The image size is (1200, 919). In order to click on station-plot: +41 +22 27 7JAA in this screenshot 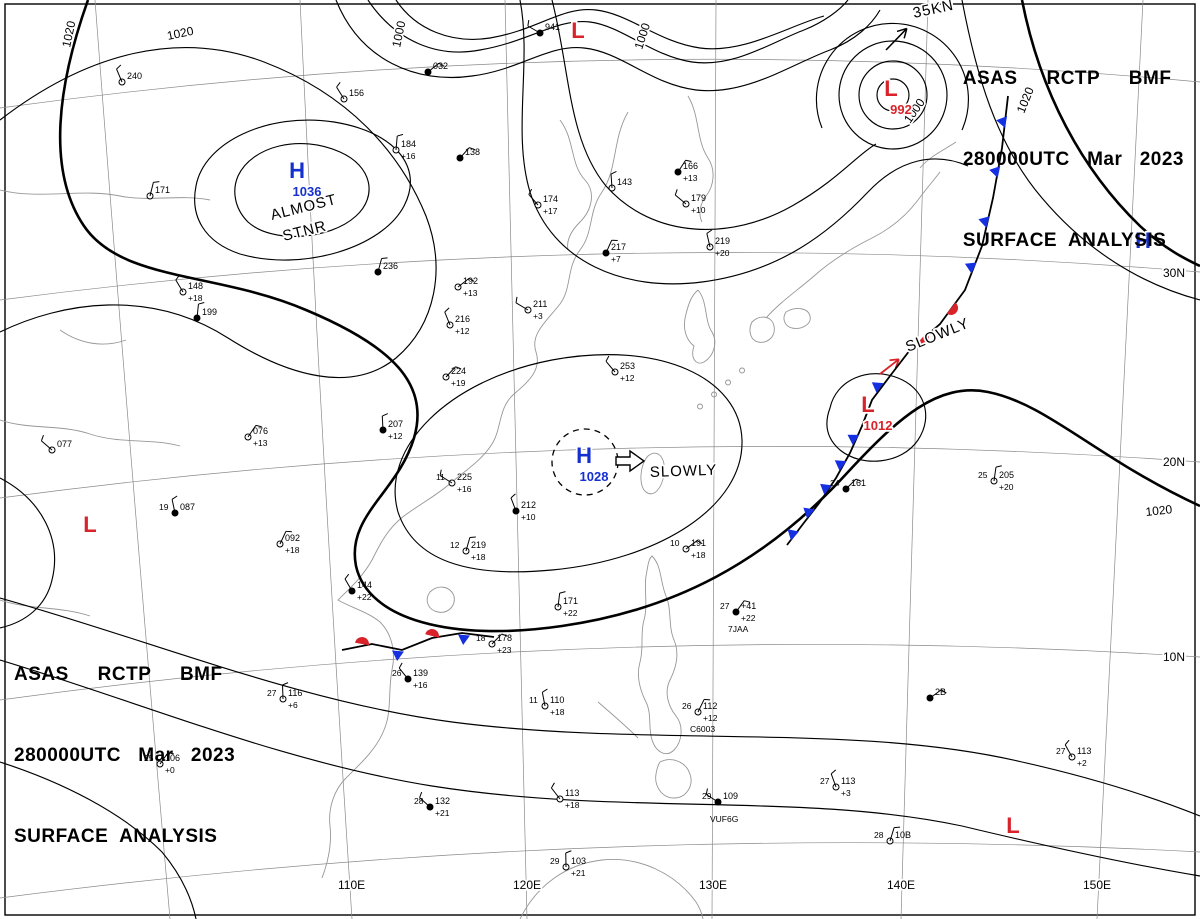, I will do `click(738, 617)`.